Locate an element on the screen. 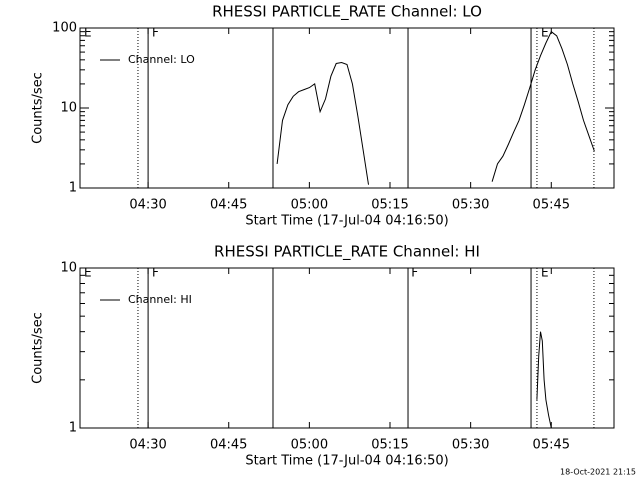 The width and height of the screenshot is (640, 480). legend-label: Channel: HI is located at coordinates (160, 299).